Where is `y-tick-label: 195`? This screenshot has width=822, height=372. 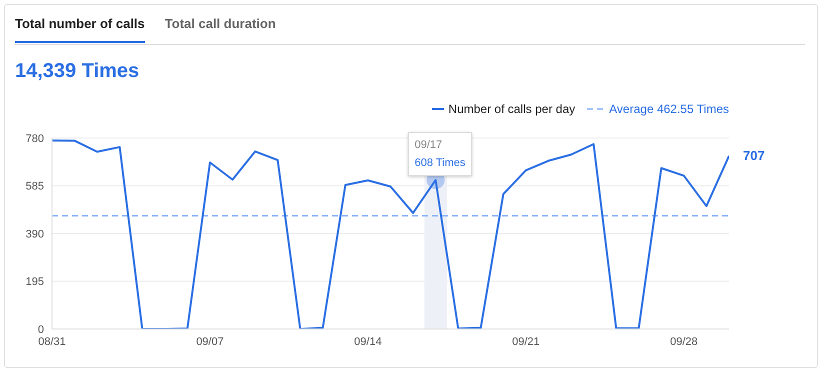
y-tick-label: 195 is located at coordinates (35, 282).